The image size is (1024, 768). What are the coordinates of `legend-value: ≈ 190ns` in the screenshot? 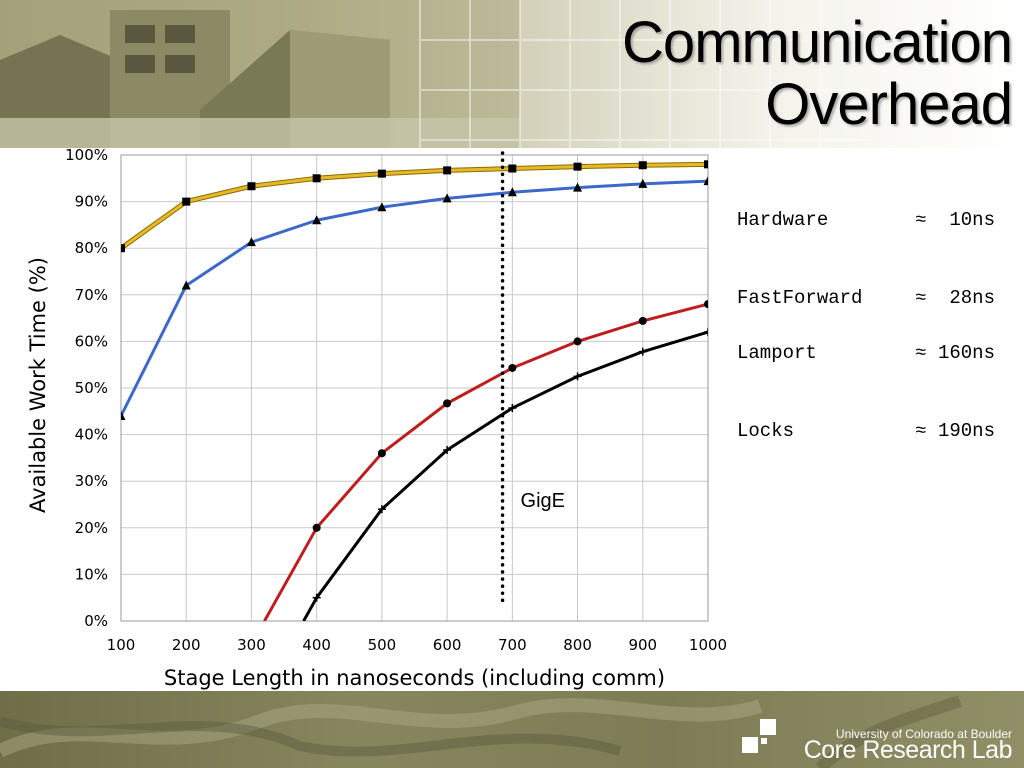 It's located at (955, 431).